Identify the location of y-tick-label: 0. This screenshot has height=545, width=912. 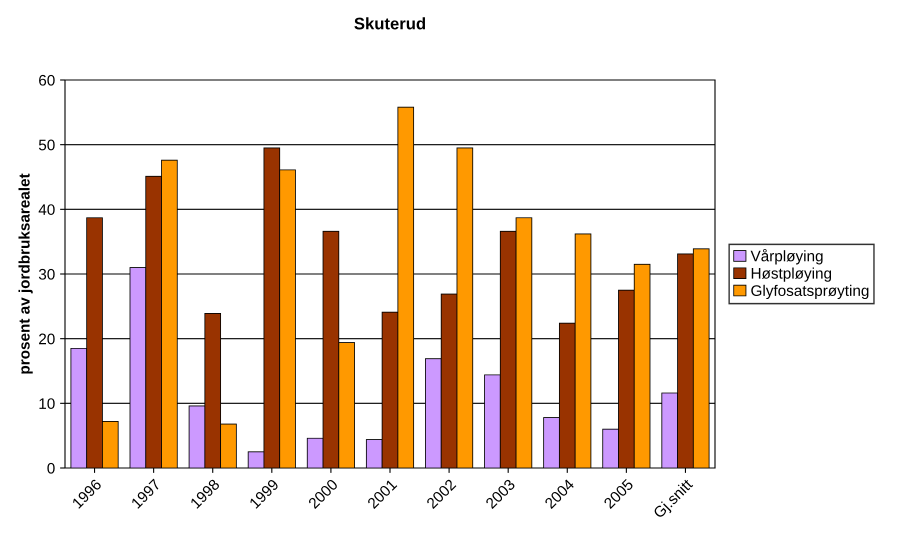
(51, 468).